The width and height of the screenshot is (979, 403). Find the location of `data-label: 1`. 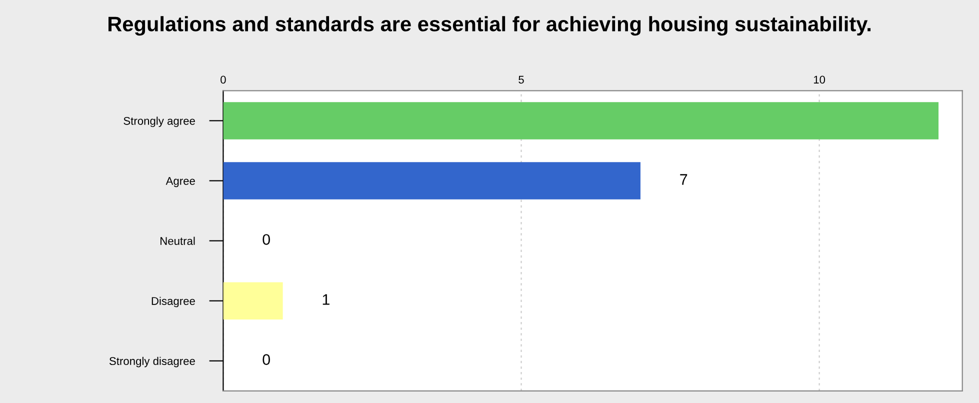

data-label: 1 is located at coordinates (326, 299).